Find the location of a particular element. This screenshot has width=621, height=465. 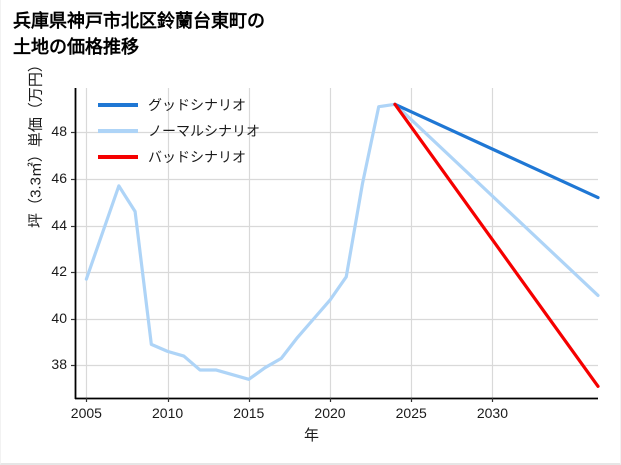

x-tick-label: 2015 is located at coordinates (249, 413).